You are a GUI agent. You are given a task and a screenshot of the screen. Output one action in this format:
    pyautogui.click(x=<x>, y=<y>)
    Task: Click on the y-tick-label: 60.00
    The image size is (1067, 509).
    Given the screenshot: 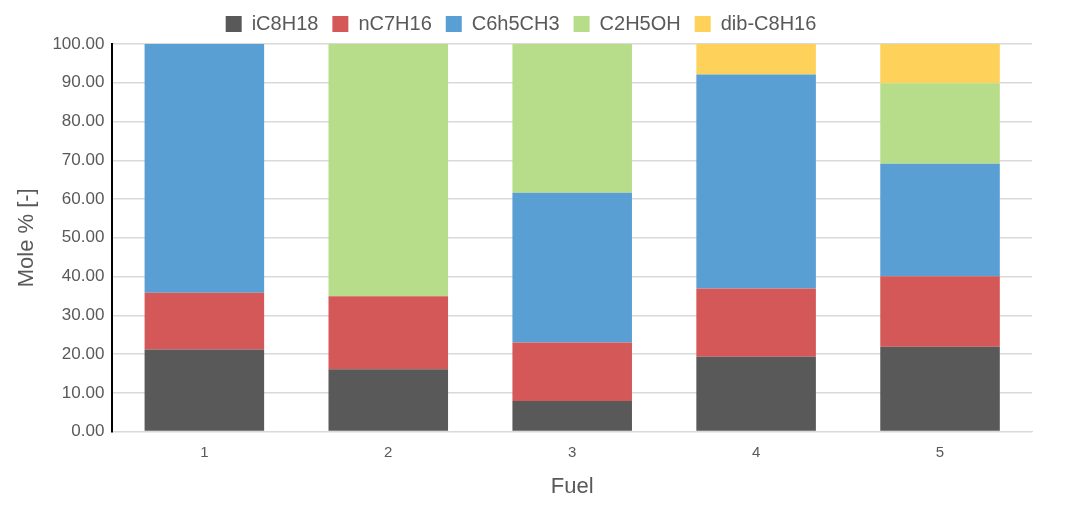 What is the action you would take?
    pyautogui.click(x=83, y=198)
    